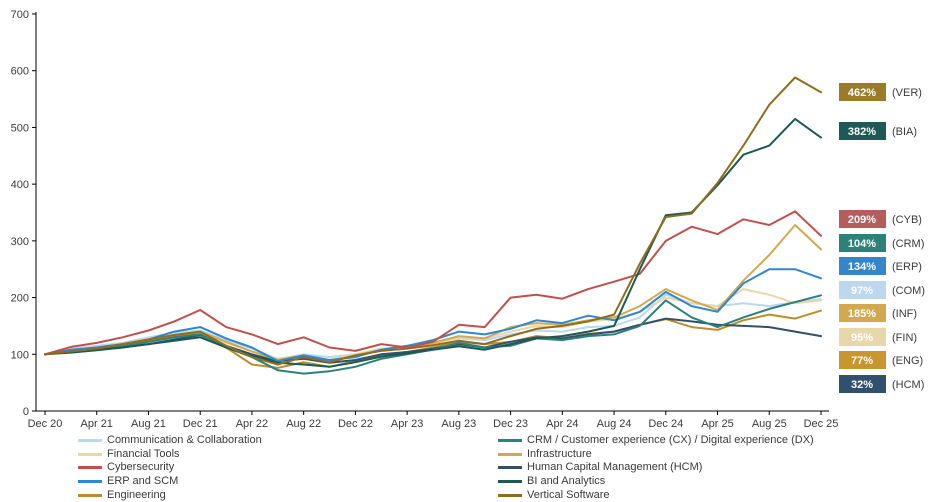  I want to click on badge-pct-label: 134%, so click(862, 267).